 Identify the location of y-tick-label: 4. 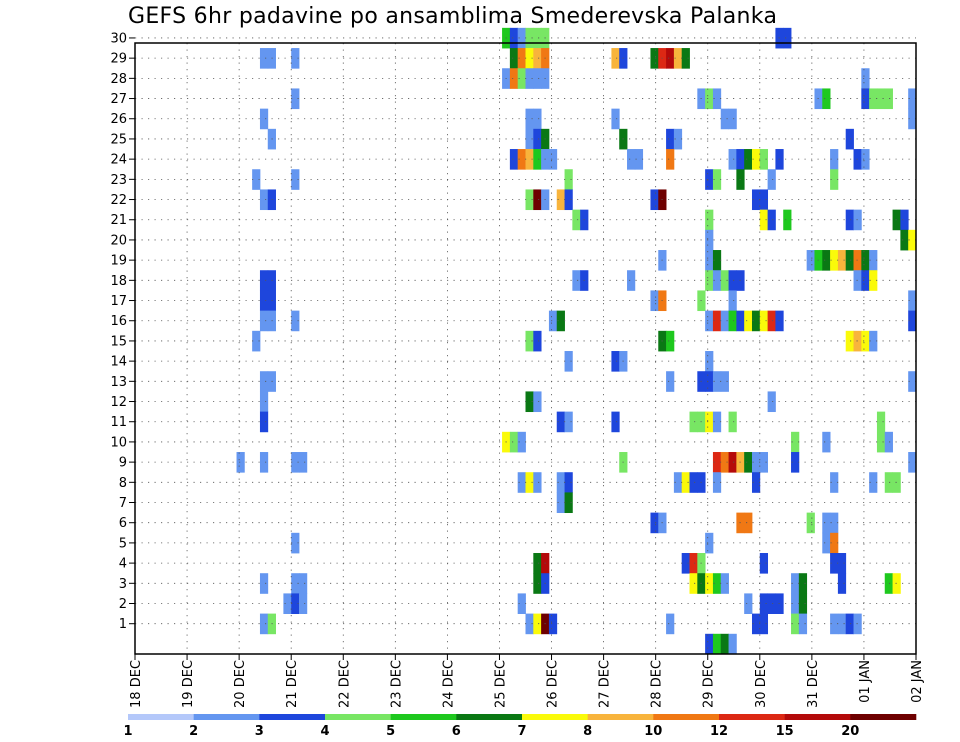
(123, 564).